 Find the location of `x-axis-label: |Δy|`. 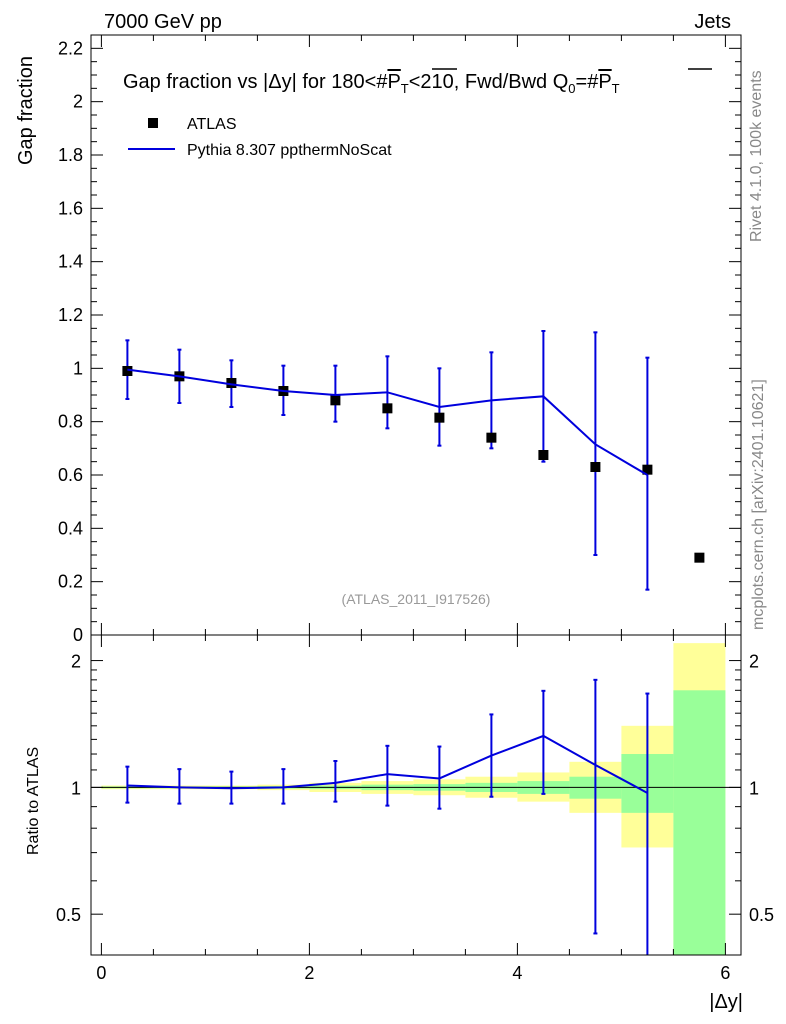

x-axis-label: |Δy| is located at coordinates (726, 1002).